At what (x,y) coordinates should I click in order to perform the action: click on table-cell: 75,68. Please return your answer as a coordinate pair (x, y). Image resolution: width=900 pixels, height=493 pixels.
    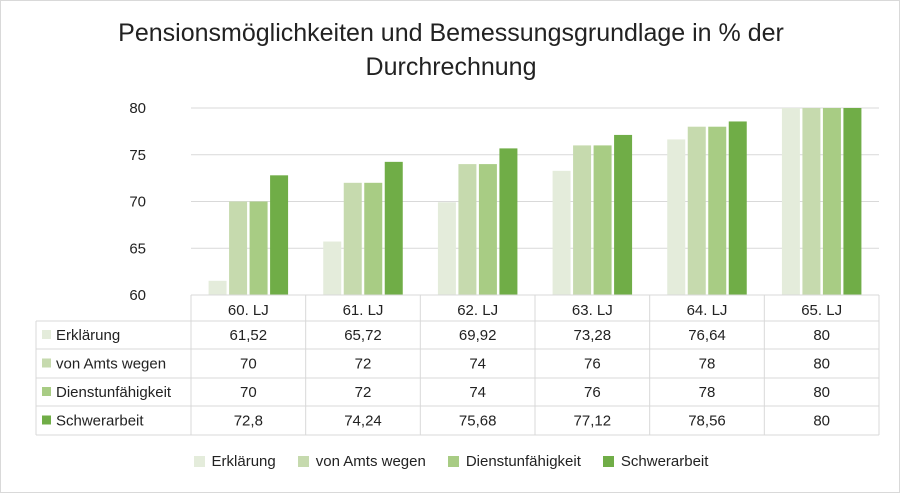
    Looking at the image, I should click on (478, 421).